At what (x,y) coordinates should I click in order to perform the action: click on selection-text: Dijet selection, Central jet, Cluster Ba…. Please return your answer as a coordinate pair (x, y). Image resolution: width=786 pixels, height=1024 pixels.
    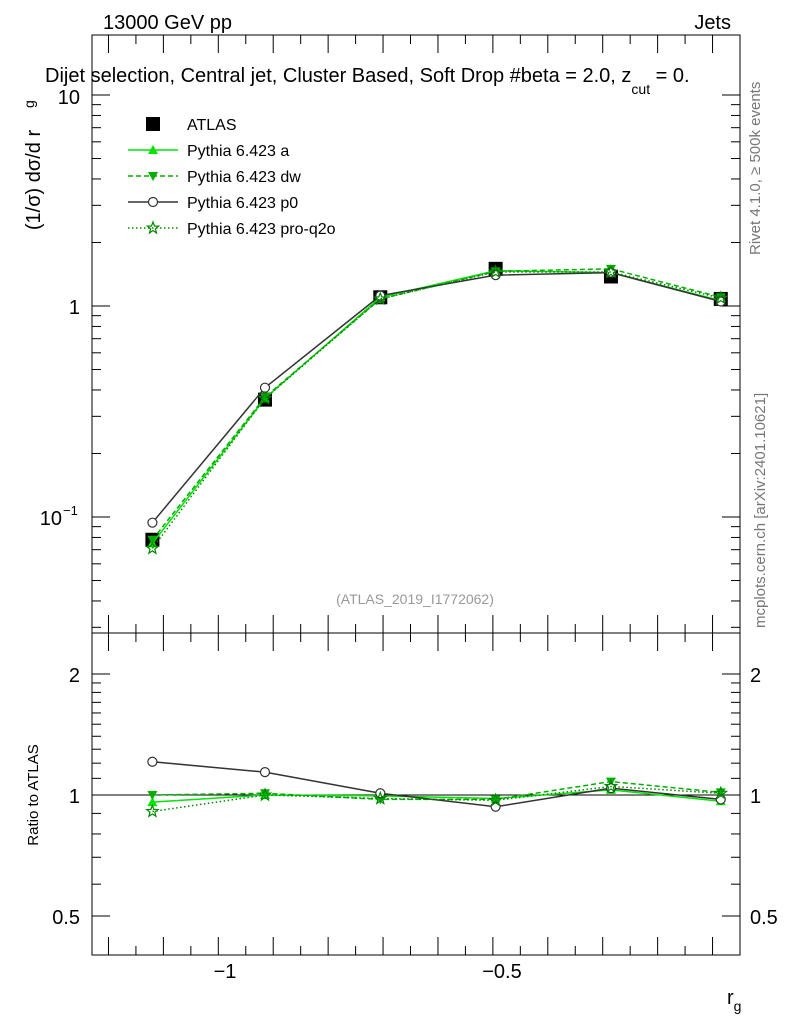
    Looking at the image, I should click on (338, 76).